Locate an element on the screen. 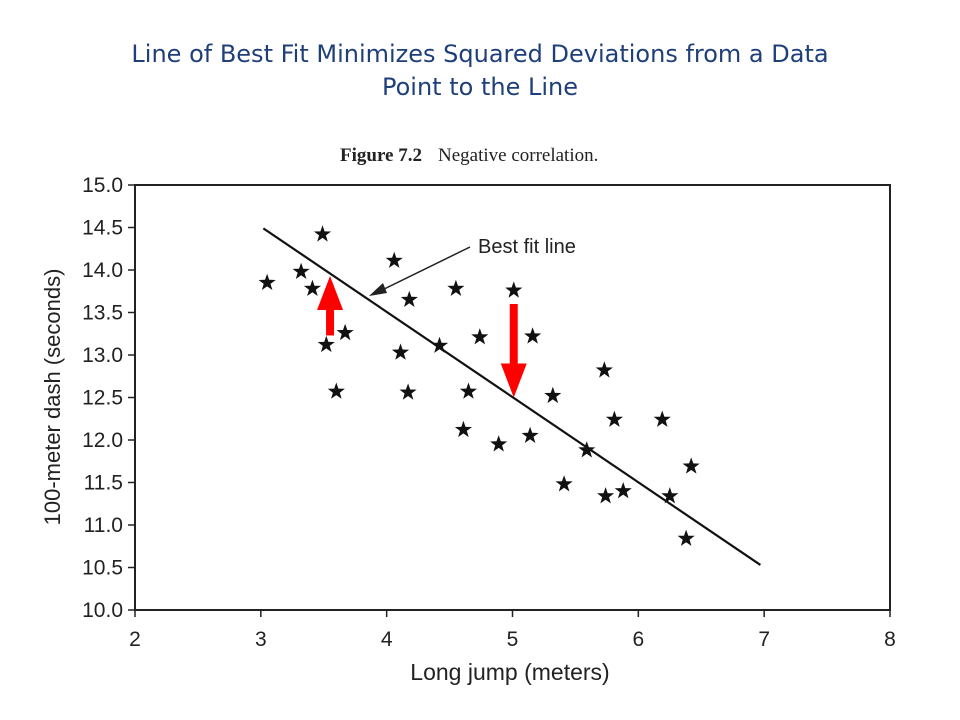  best-fit-annotation: Best fit line is located at coordinates (472, 266).